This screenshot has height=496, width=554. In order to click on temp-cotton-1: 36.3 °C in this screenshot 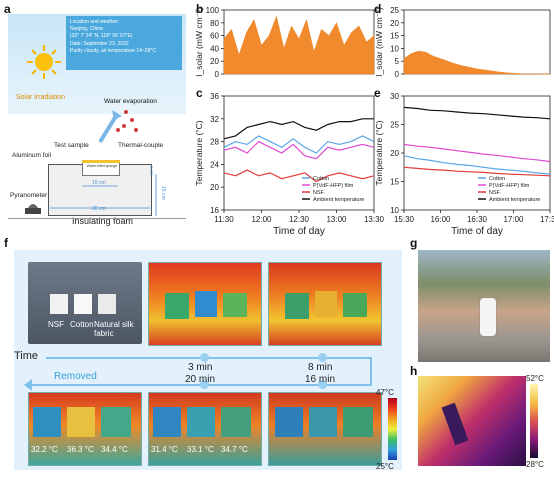, I will do `click(80, 449)`.